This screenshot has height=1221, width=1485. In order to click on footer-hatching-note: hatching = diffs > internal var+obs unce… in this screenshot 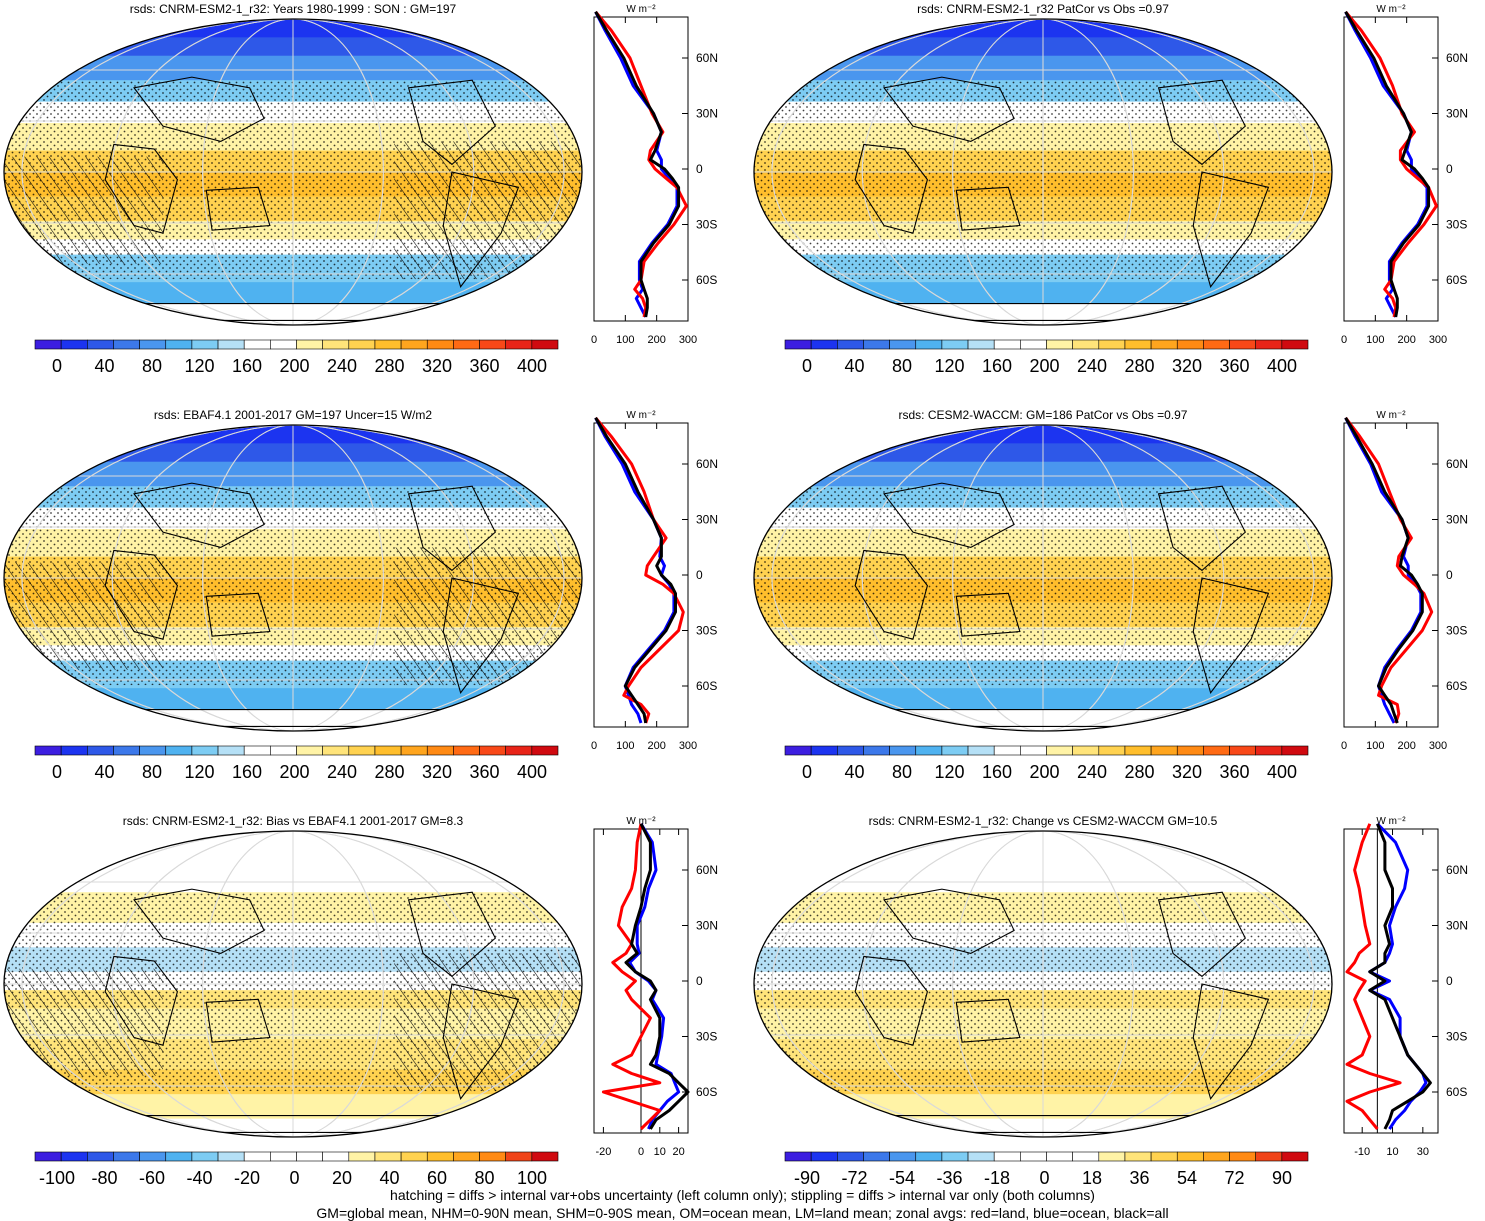, I will do `click(742, 1195)`.